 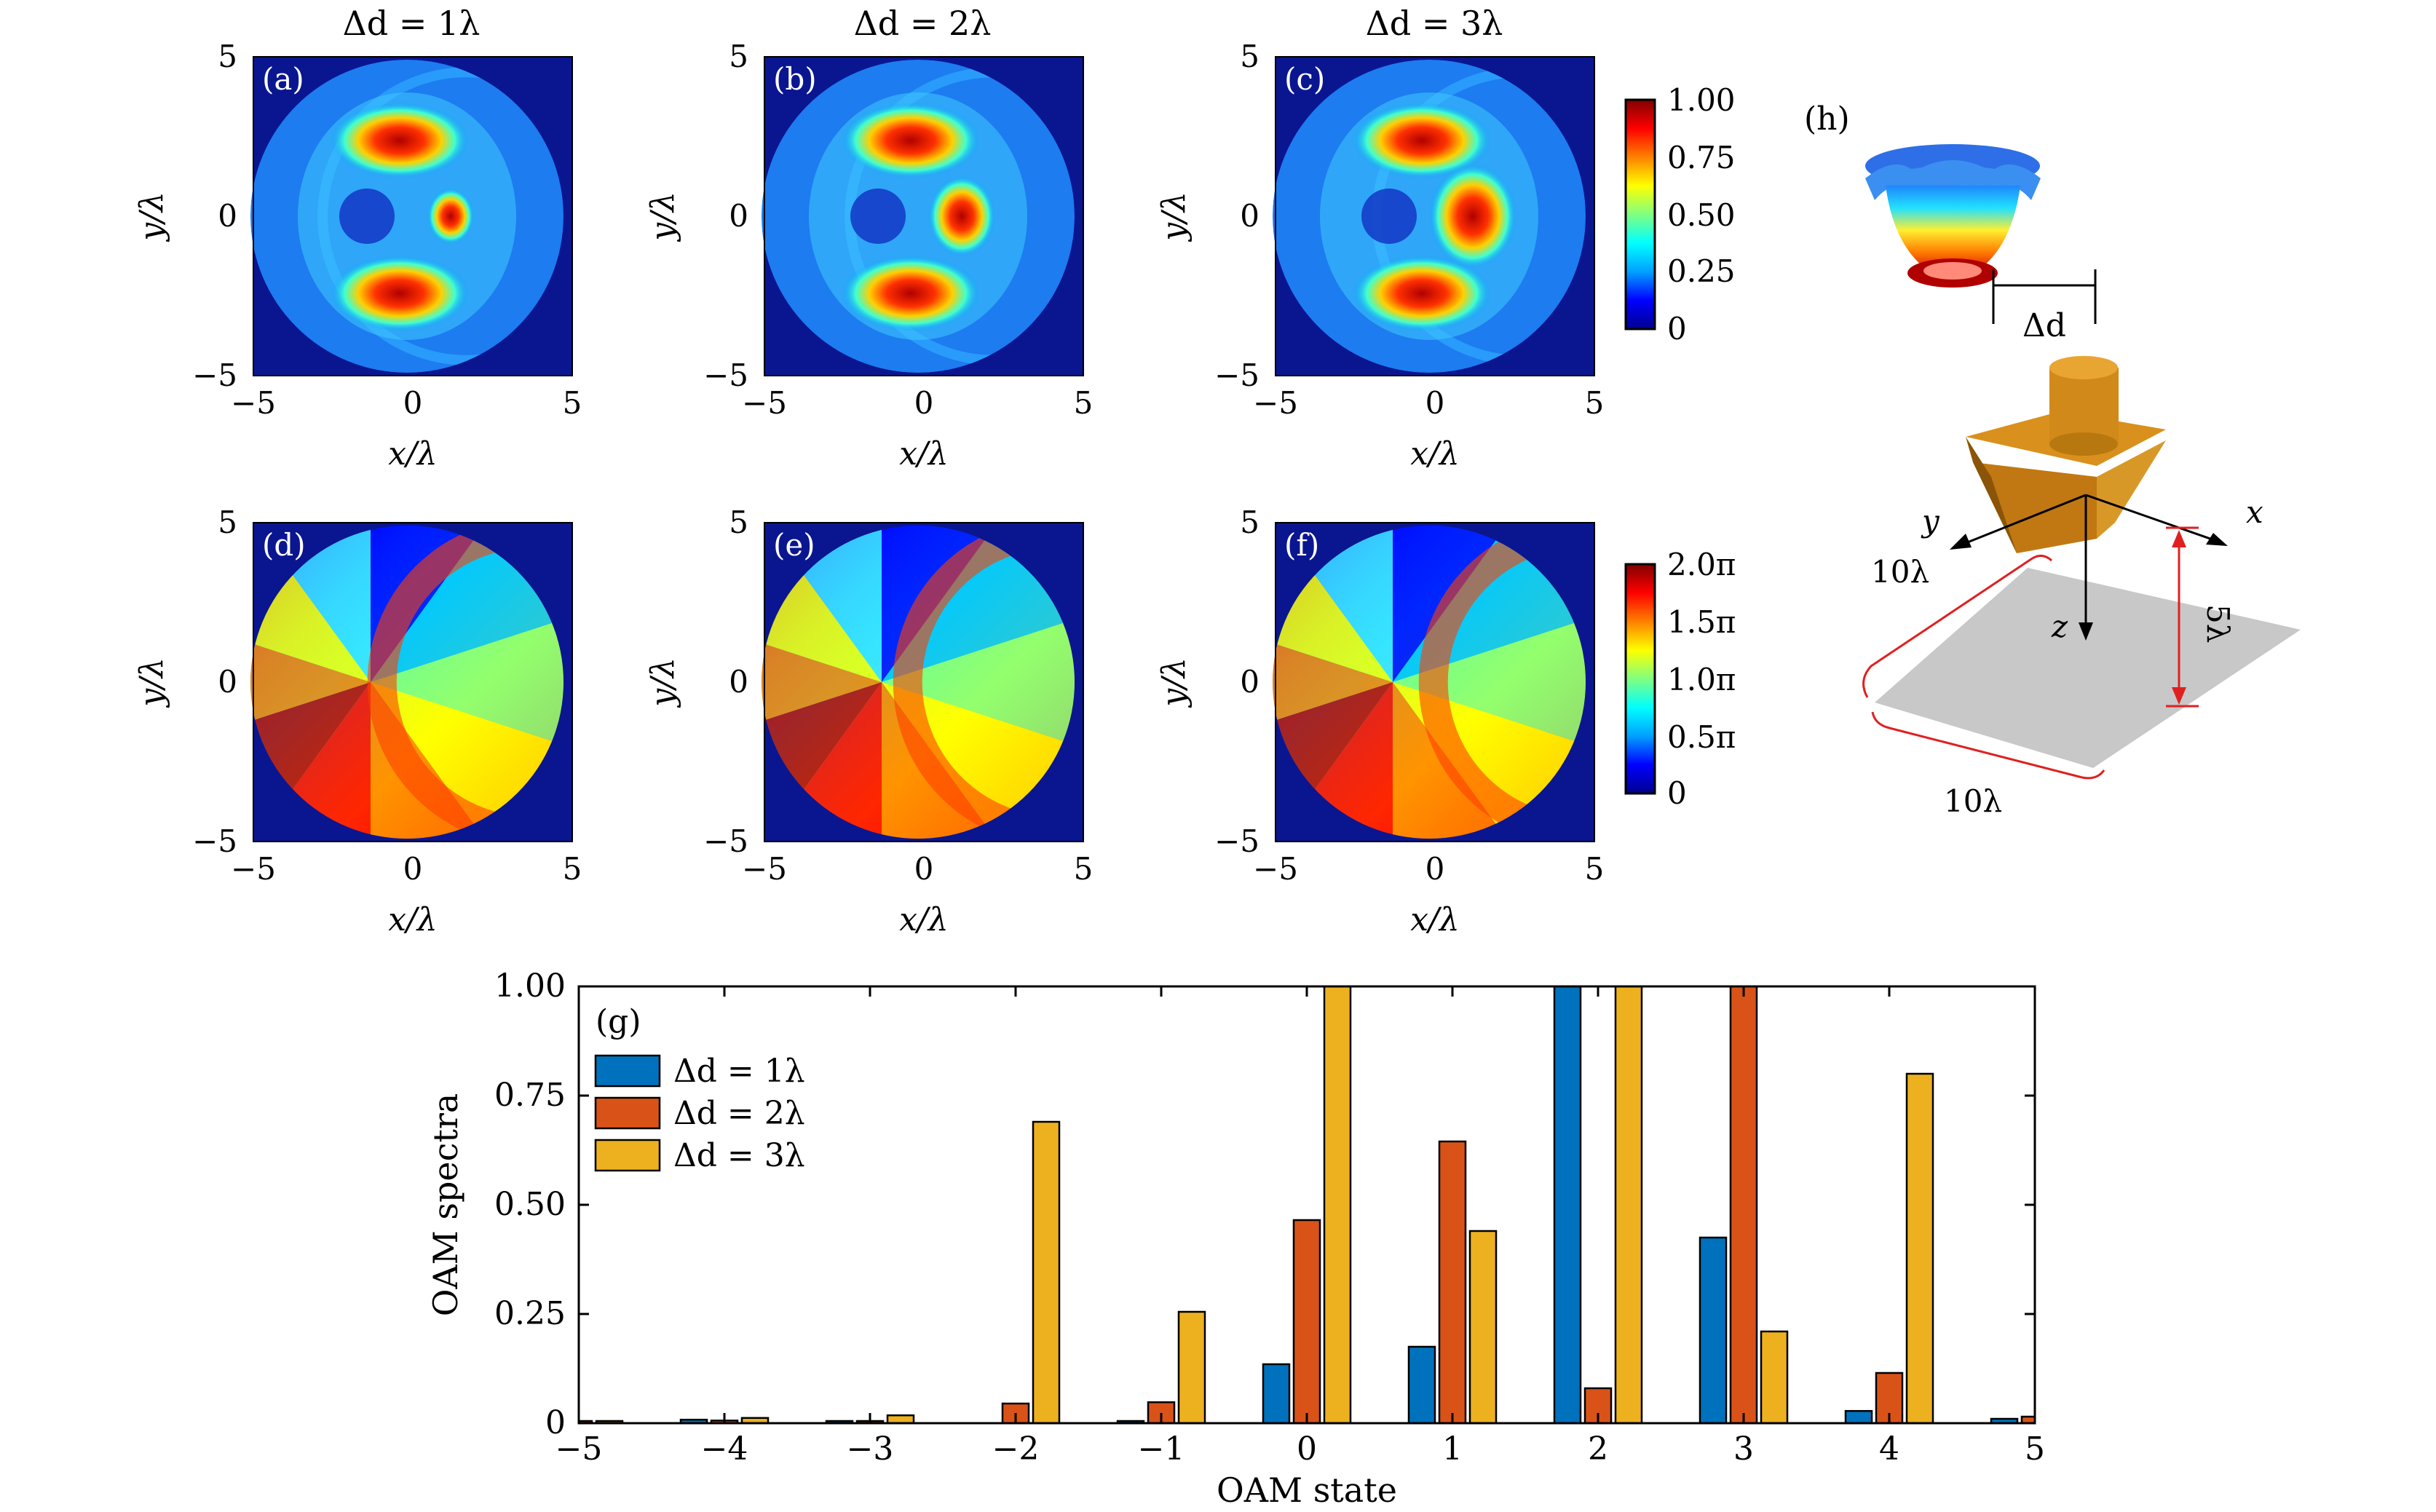 What do you see at coordinates (1677, 793) in the screenshot?
I see `phase-colorbar-tick: 0` at bounding box center [1677, 793].